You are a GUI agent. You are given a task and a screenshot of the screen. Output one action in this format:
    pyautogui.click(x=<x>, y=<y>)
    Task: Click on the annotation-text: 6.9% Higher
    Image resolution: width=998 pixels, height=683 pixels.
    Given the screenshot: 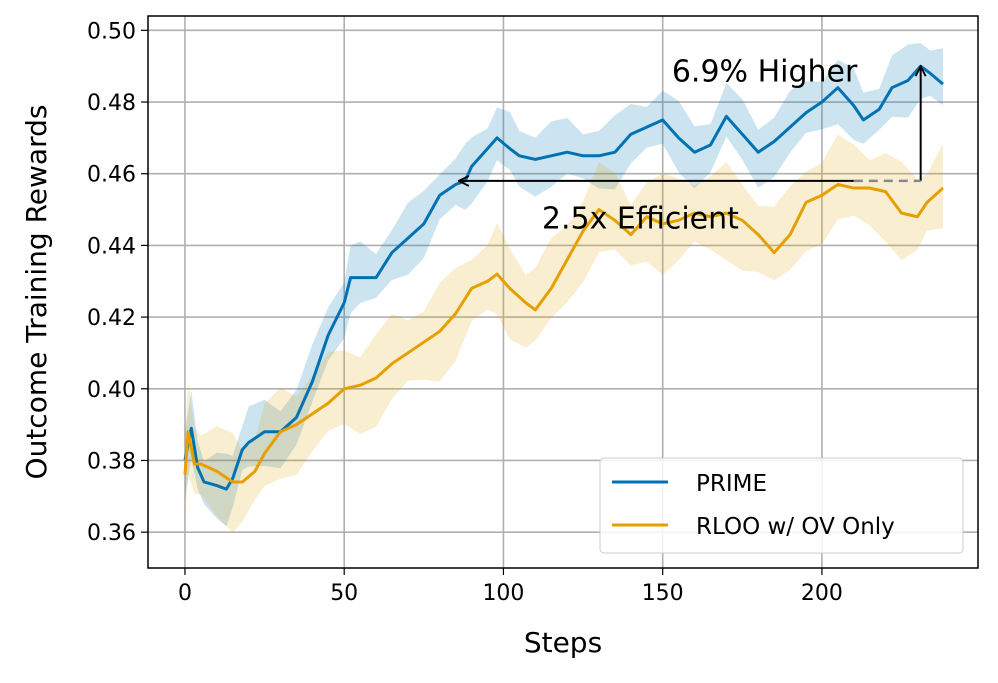 What is the action you would take?
    pyautogui.click(x=765, y=72)
    